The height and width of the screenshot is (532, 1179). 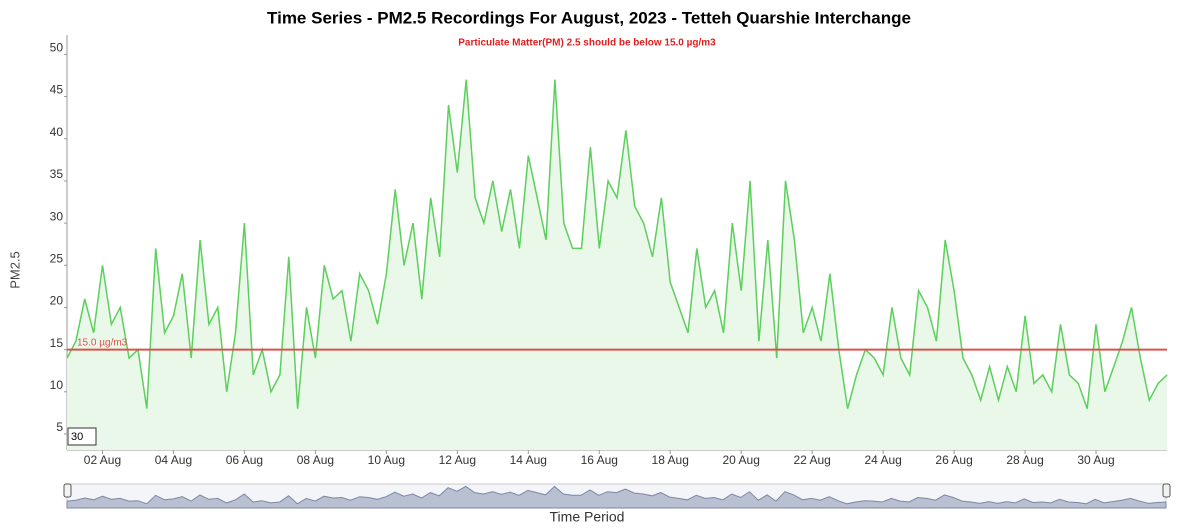 I want to click on x-tick-label: 02 Aug, so click(x=102, y=460).